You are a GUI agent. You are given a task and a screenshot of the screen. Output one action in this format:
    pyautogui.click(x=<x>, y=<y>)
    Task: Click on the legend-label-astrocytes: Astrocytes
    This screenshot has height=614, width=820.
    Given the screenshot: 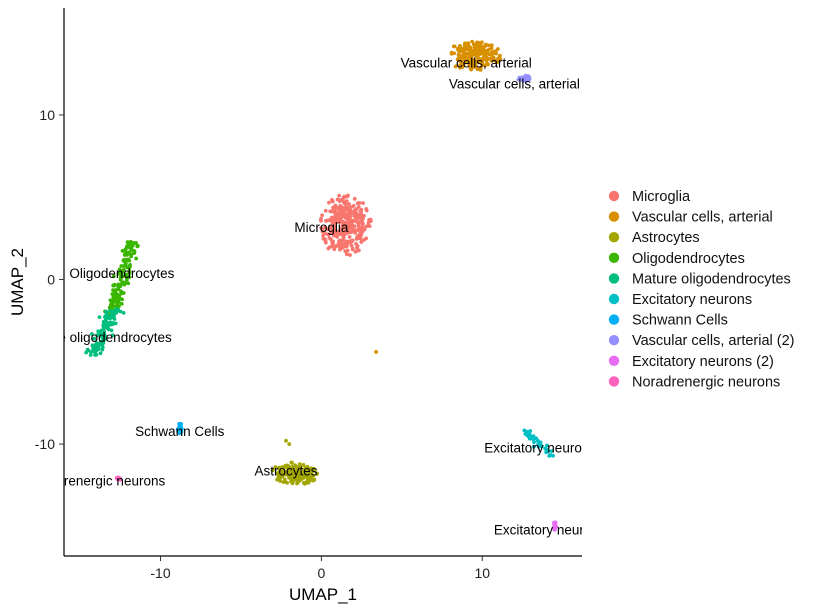 What is the action you would take?
    pyautogui.click(x=666, y=238)
    